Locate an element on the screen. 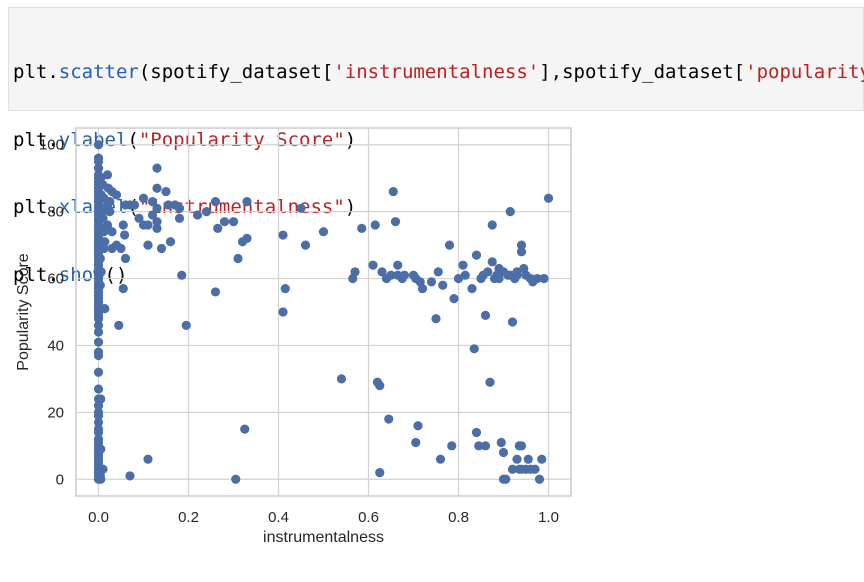  code-token: 'instrumentalness' is located at coordinates (436, 72).